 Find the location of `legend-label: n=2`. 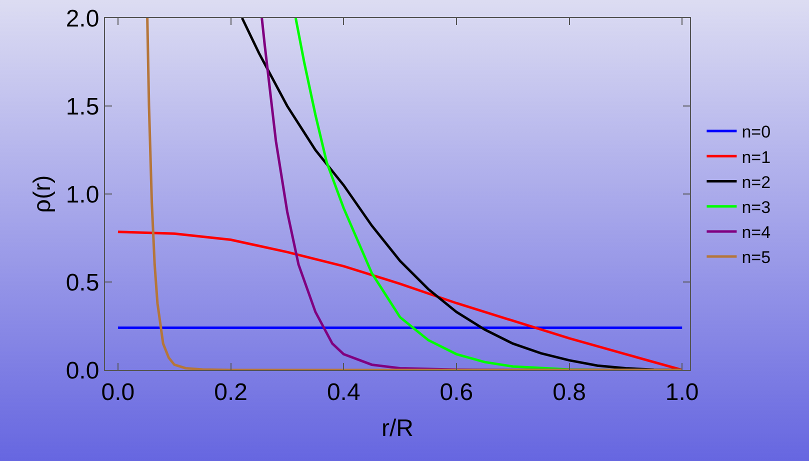

legend-label: n=2 is located at coordinates (756, 182).